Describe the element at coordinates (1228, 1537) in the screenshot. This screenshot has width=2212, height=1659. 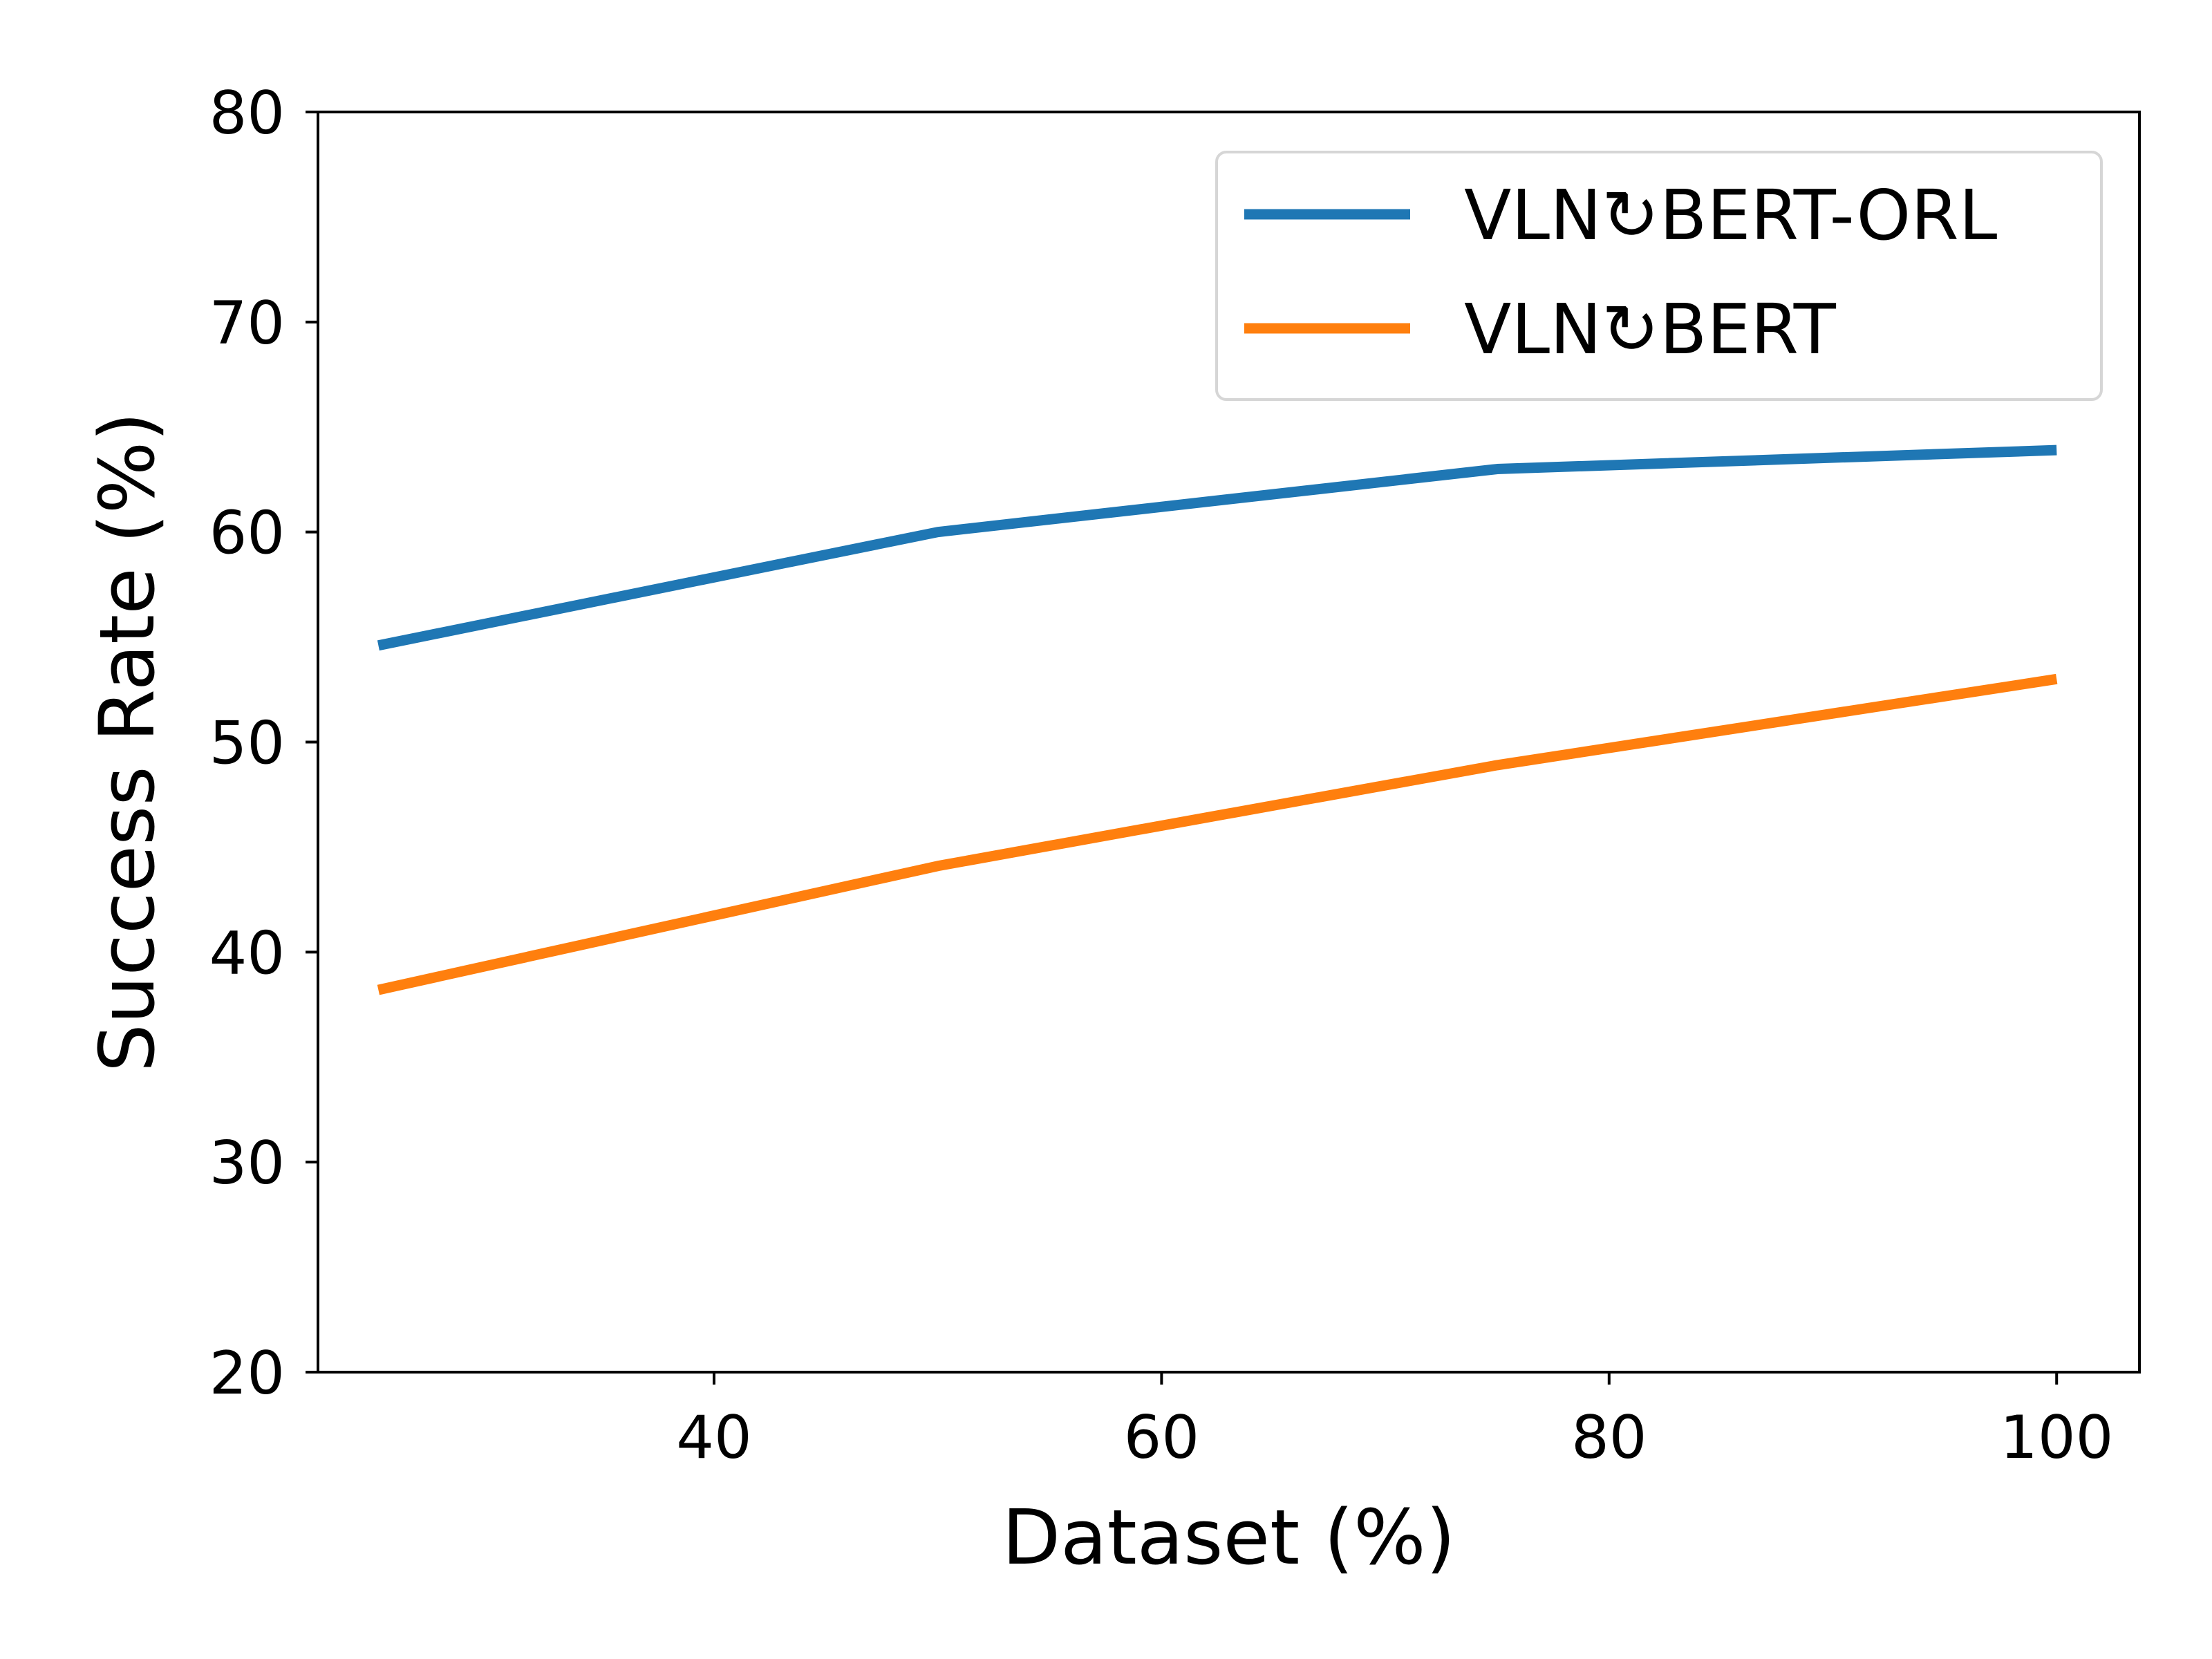
I see `x-axis-label: Dataset (%)` at that location.